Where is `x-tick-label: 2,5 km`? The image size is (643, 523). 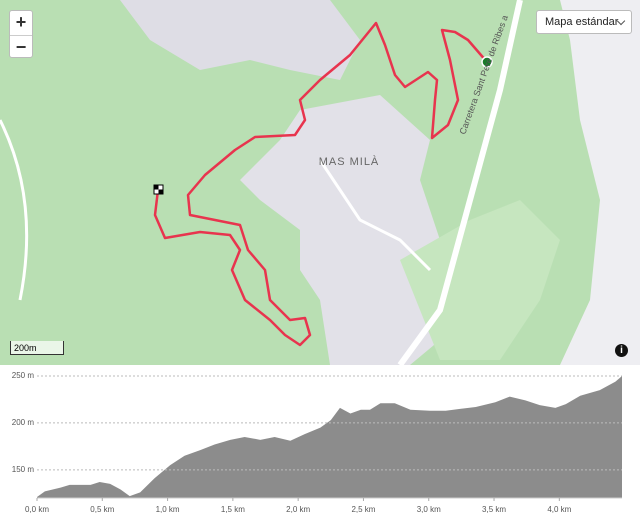 x-tick-label: 2,5 km is located at coordinates (363, 509).